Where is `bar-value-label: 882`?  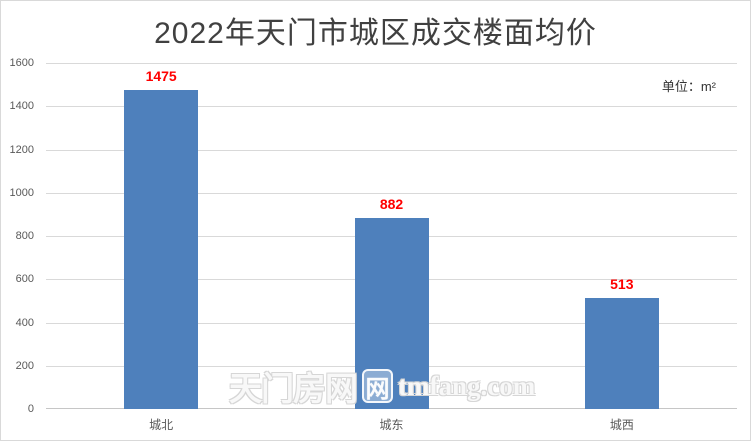
bar-value-label: 882 is located at coordinates (391, 204).